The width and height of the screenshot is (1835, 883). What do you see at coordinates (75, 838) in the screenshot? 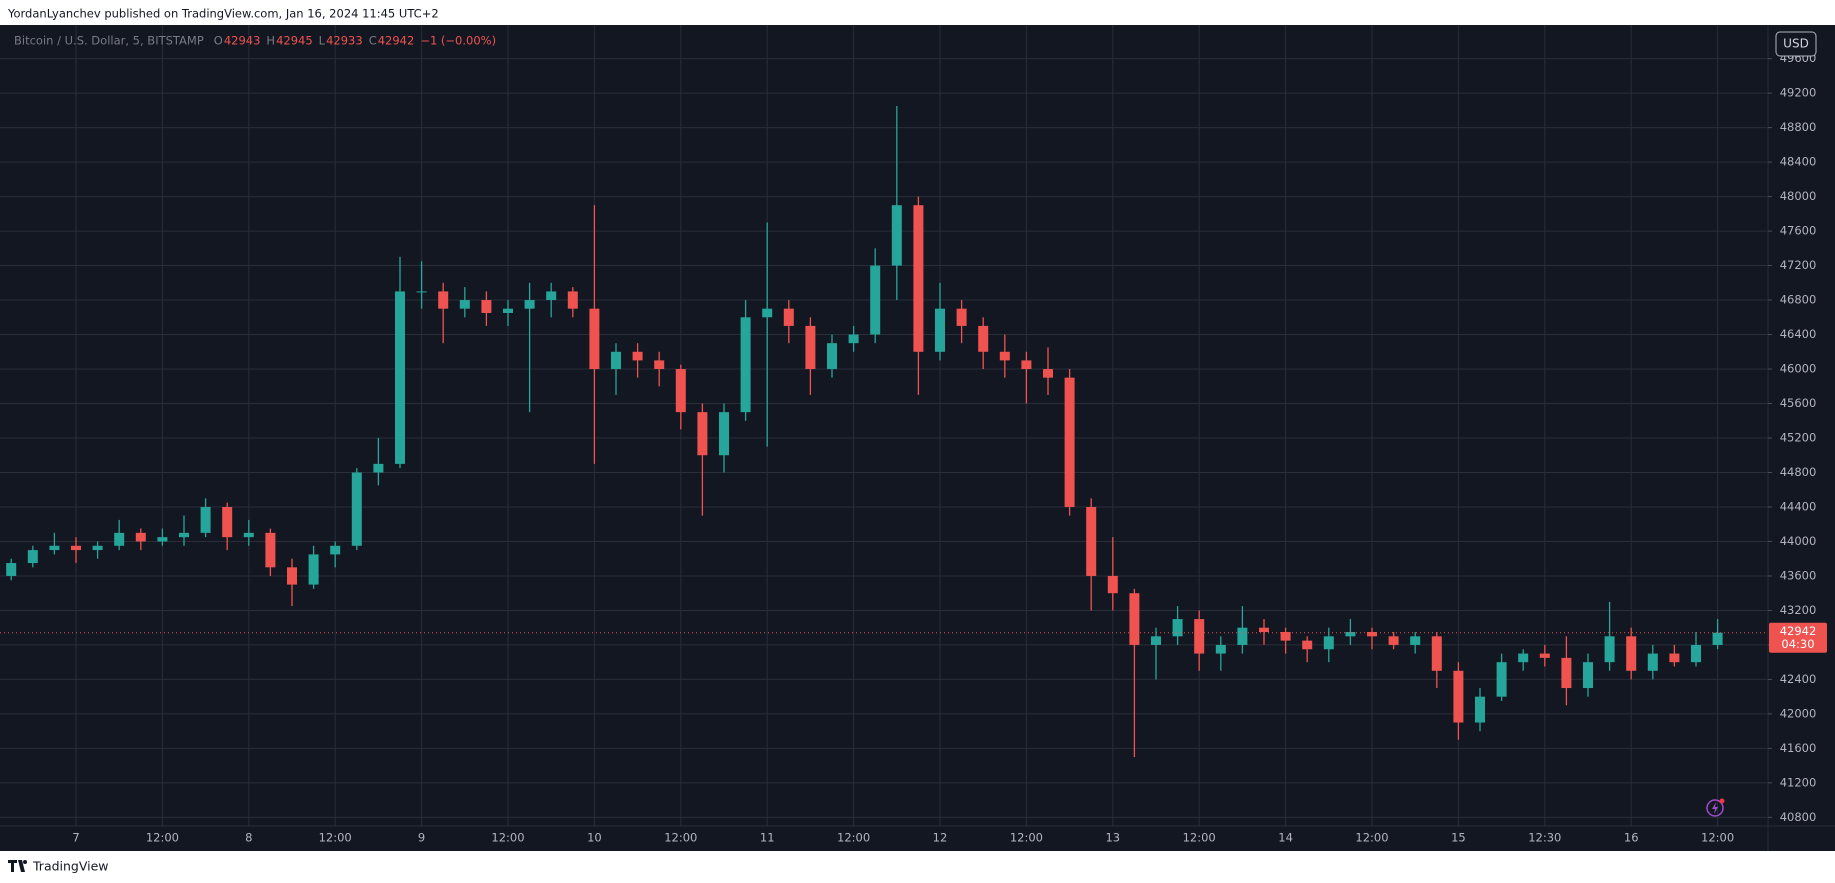
I see `x-tick-label: 7` at bounding box center [75, 838].